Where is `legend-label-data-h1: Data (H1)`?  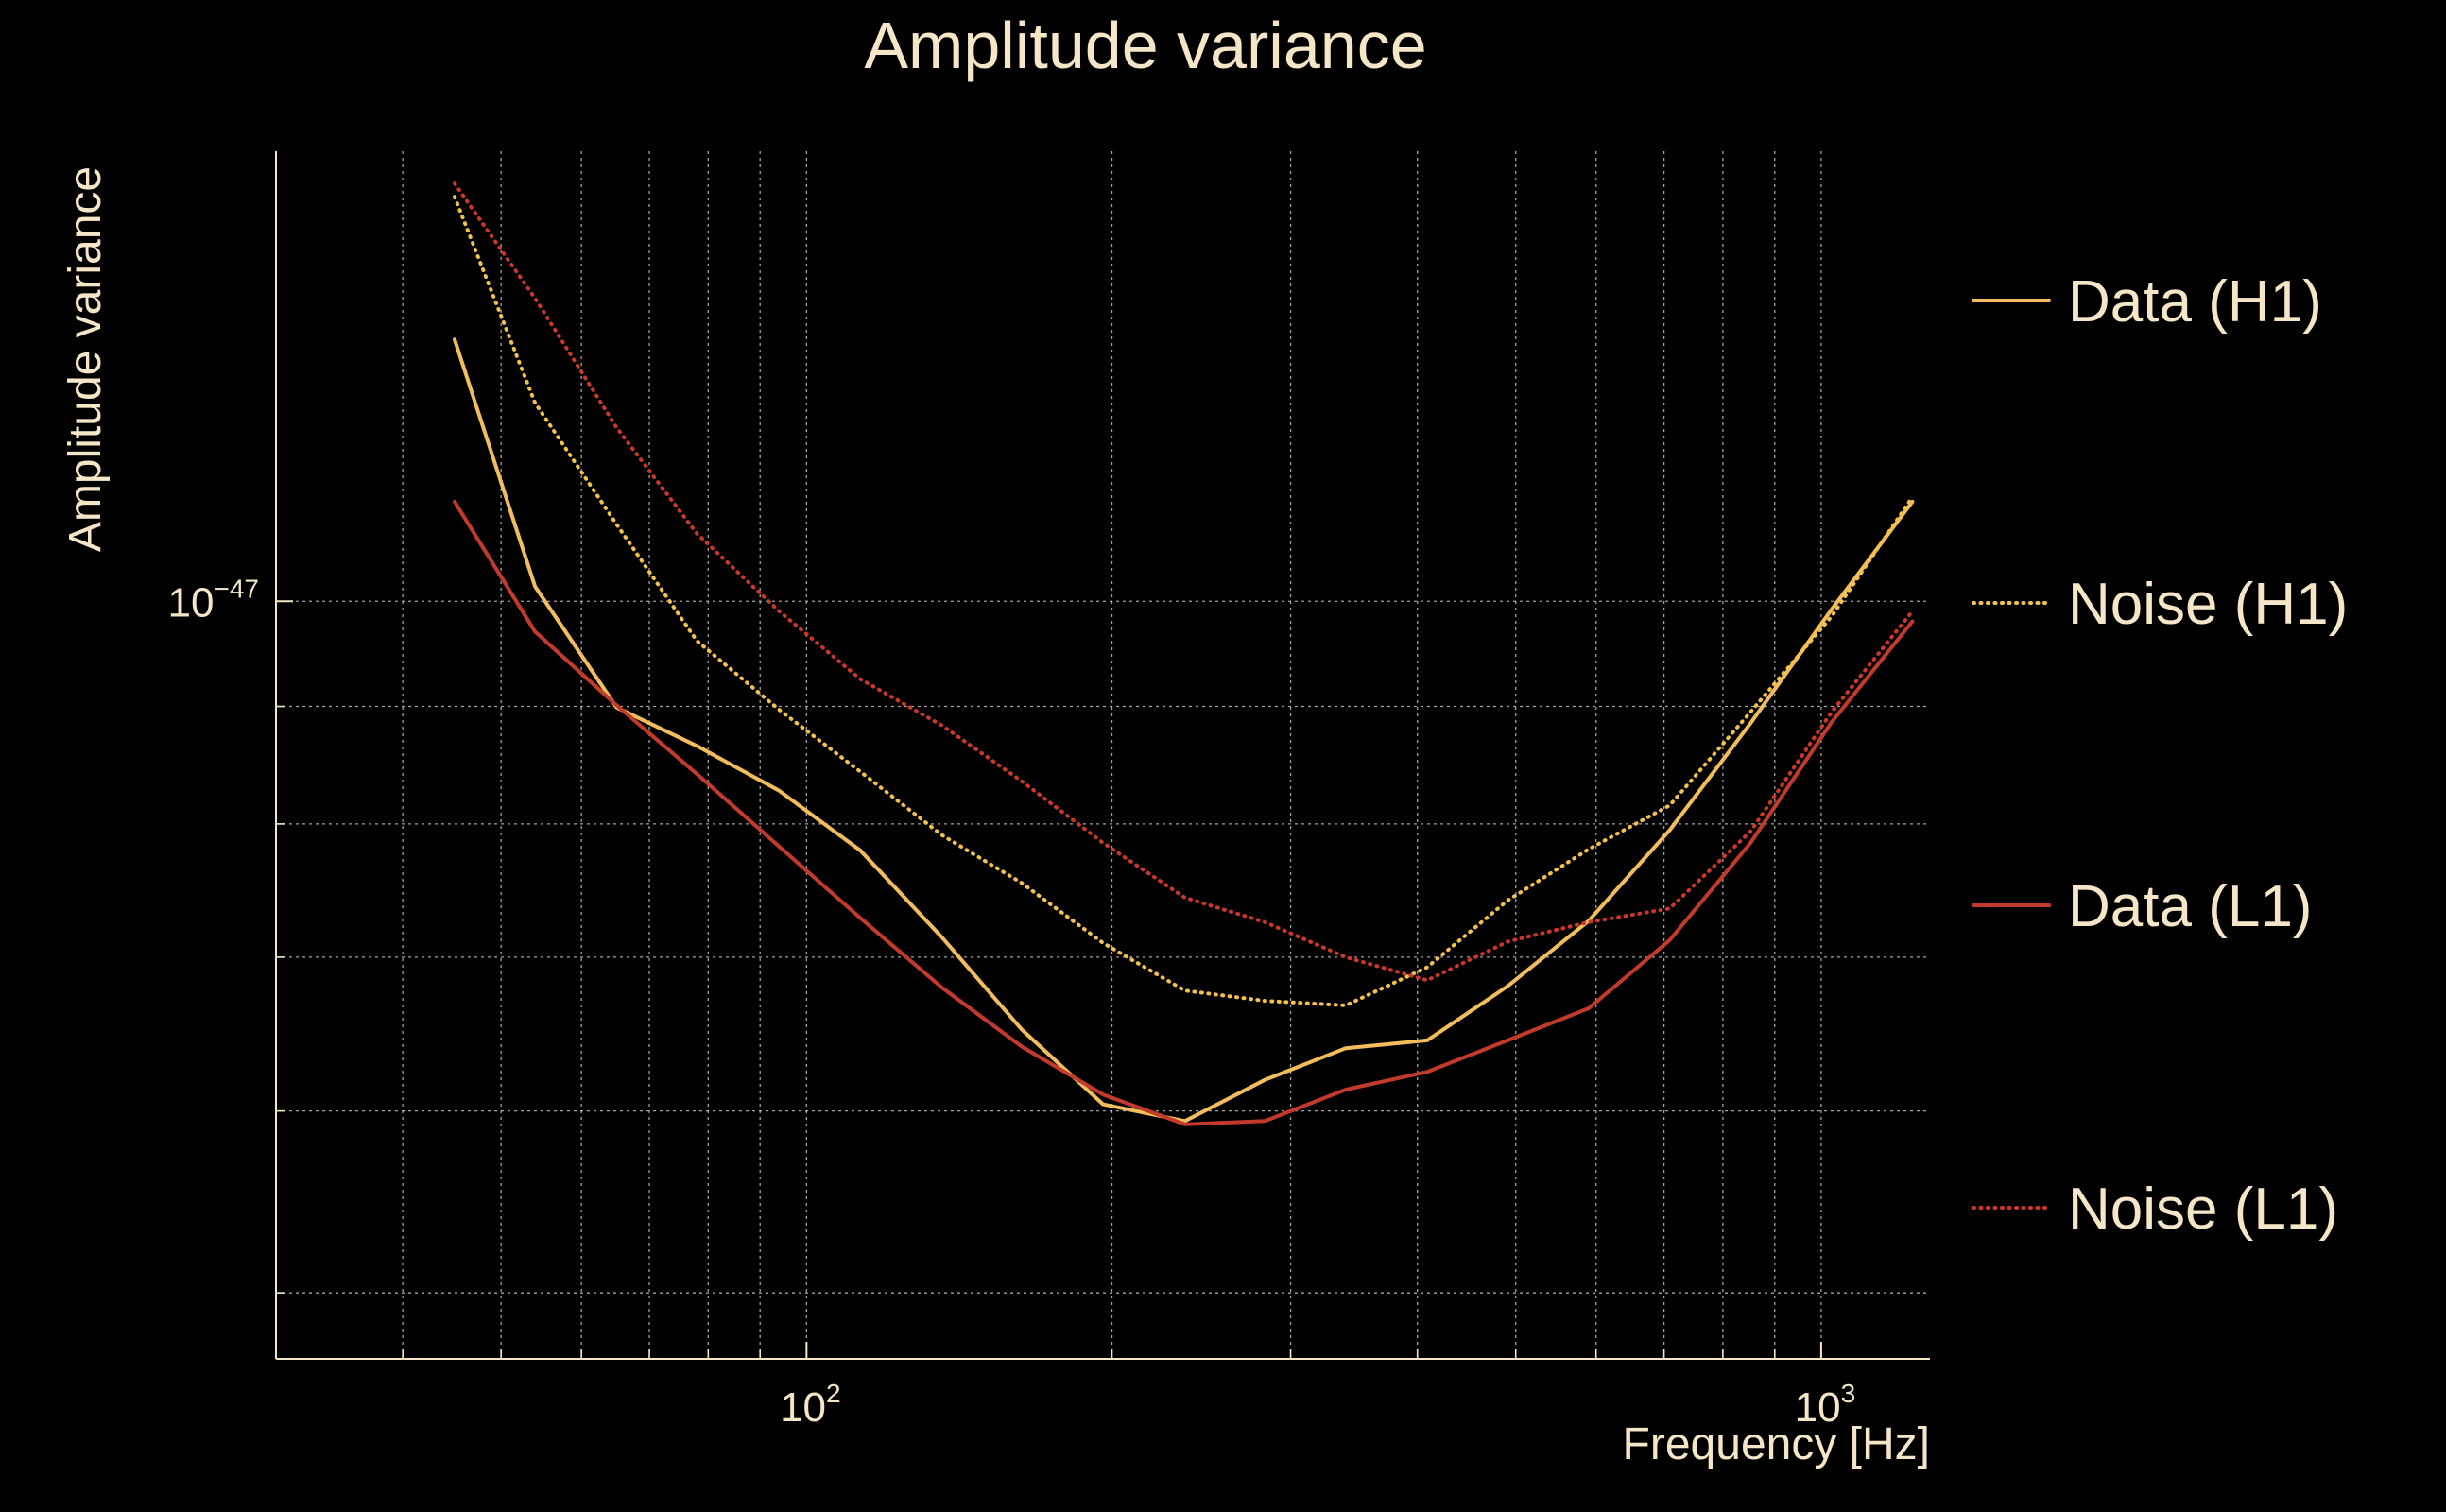 legend-label-data-h1: Data (H1) is located at coordinates (2195, 302).